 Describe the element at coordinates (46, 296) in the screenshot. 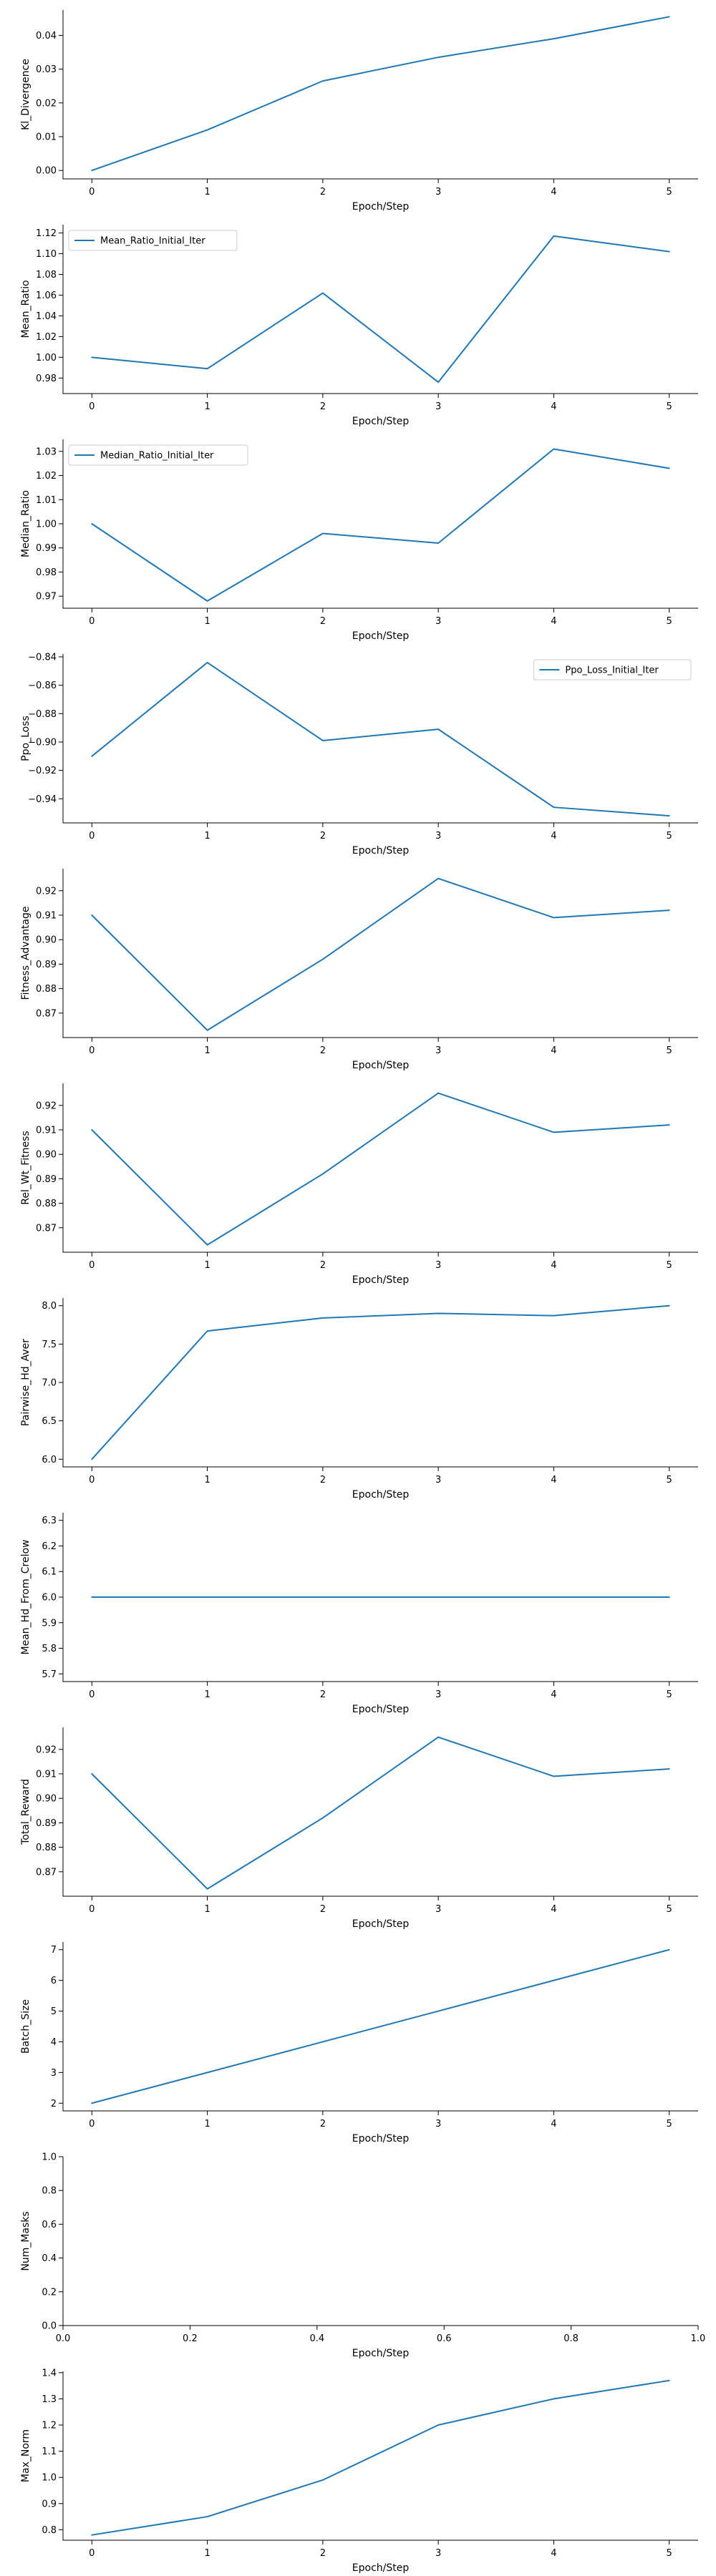

I see `y-tick-label: 1.06` at that location.